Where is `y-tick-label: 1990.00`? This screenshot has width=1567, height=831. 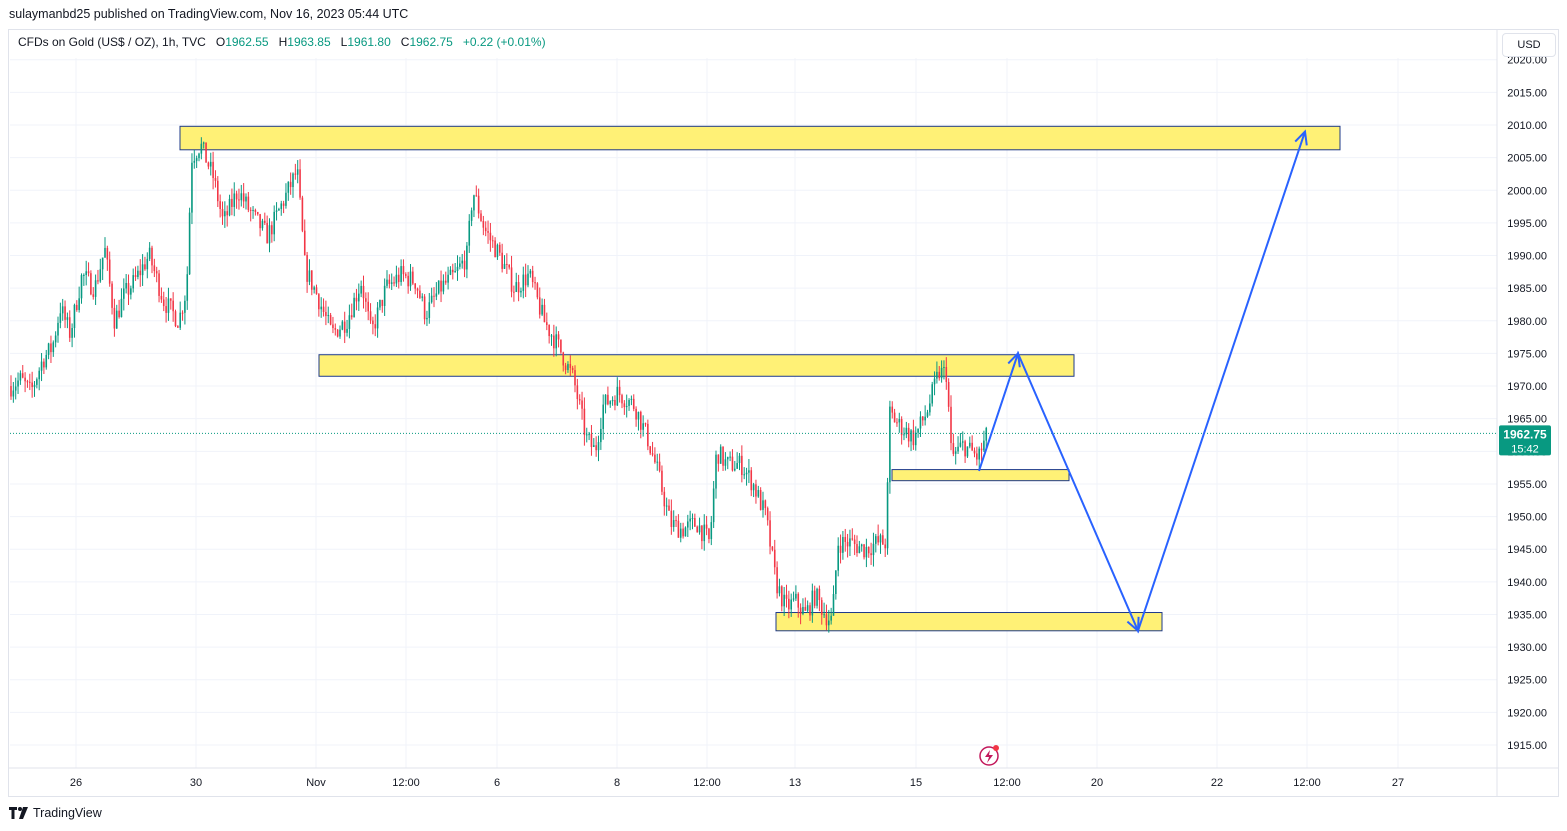 y-tick-label: 1990.00 is located at coordinates (1527, 257).